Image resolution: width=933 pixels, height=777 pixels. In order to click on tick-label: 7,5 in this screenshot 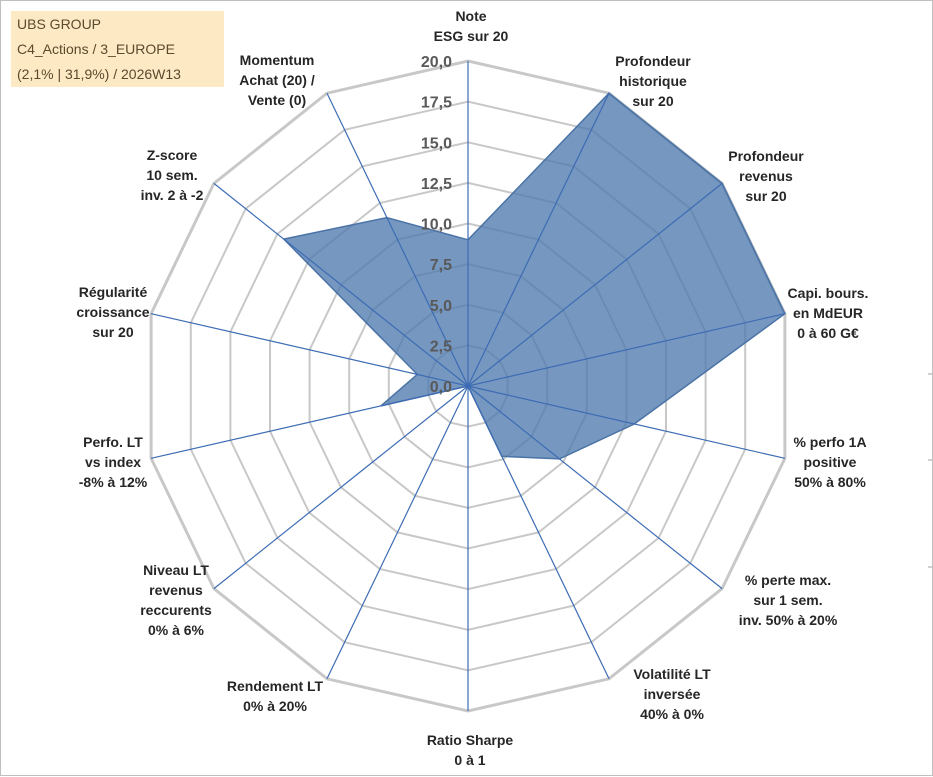, I will do `click(441, 265)`.